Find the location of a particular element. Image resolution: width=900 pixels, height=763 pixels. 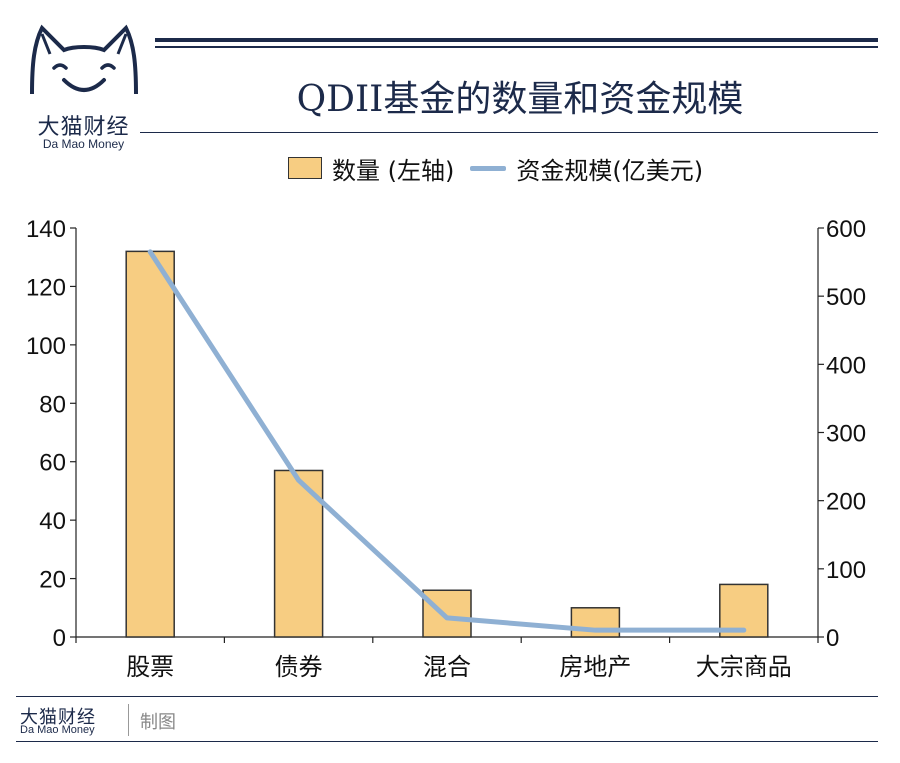

legend-bar-label: 数量 (左轴) is located at coordinates (393, 170).